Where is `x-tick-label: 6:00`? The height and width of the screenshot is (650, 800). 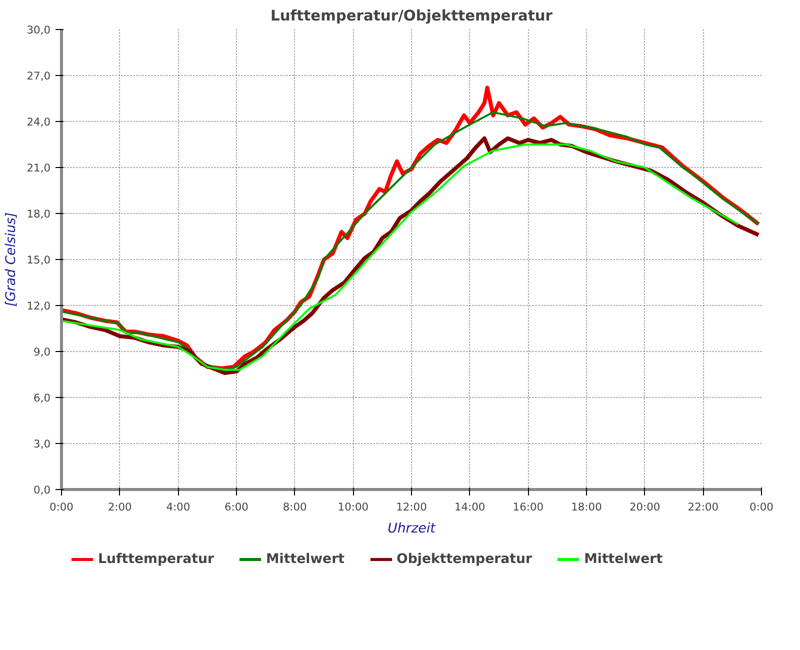
x-tick-label: 6:00 is located at coordinates (236, 507).